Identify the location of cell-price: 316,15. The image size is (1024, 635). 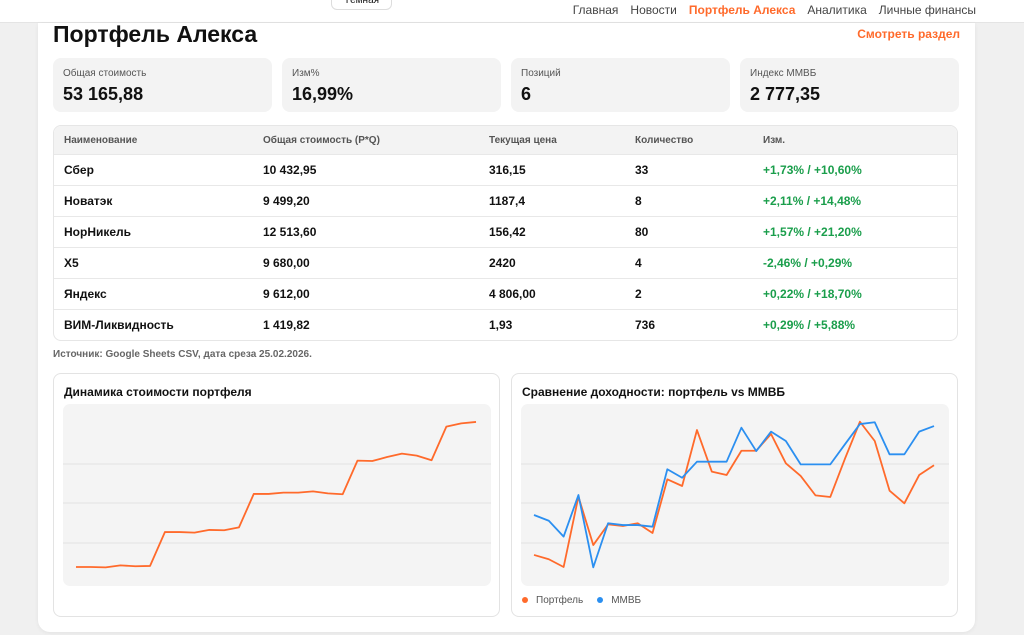
(507, 170).